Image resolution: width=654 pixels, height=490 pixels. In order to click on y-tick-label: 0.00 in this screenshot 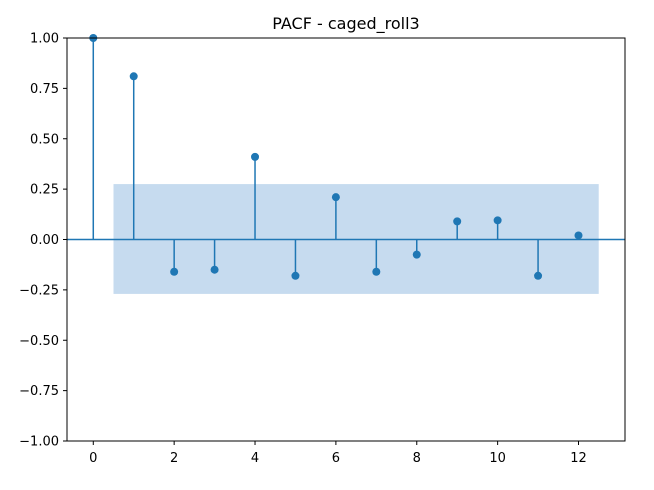, I will do `click(44, 240)`.